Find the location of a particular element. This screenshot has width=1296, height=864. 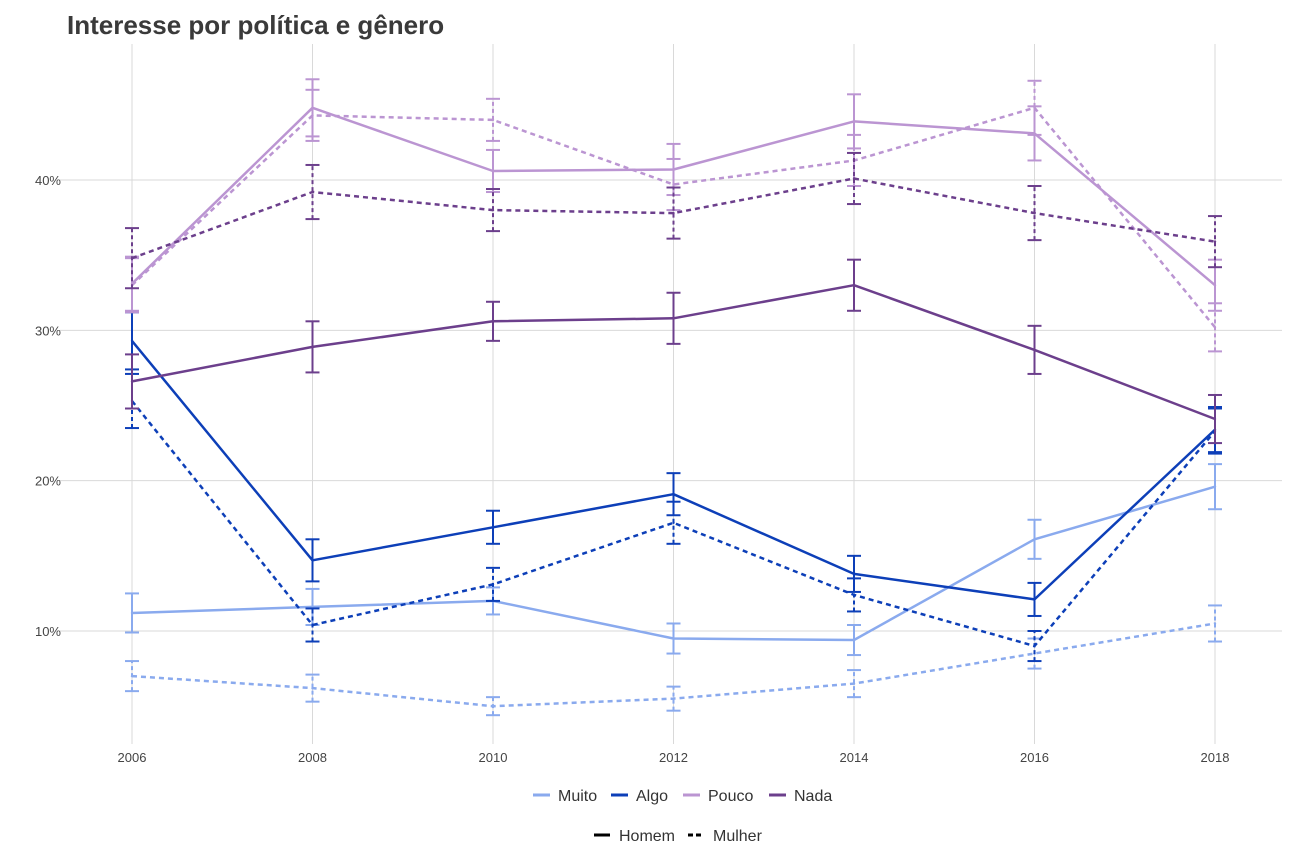

legend-item-muito: Muito is located at coordinates (565, 796).